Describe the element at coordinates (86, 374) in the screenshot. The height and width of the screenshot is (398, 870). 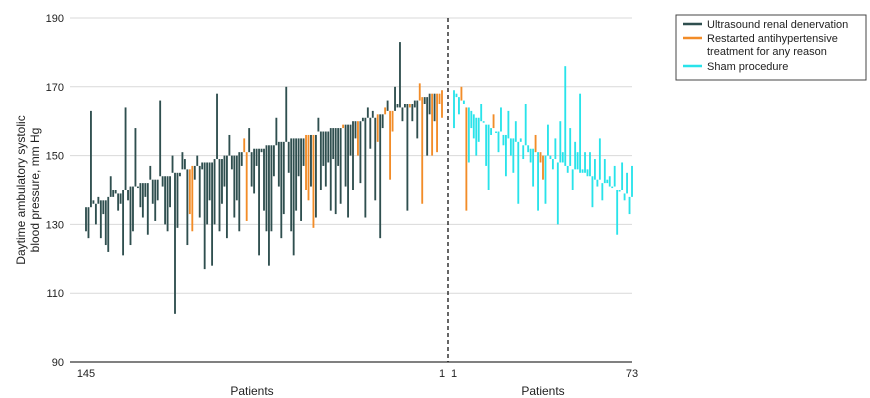
I see `x-tick-label: 145` at that location.